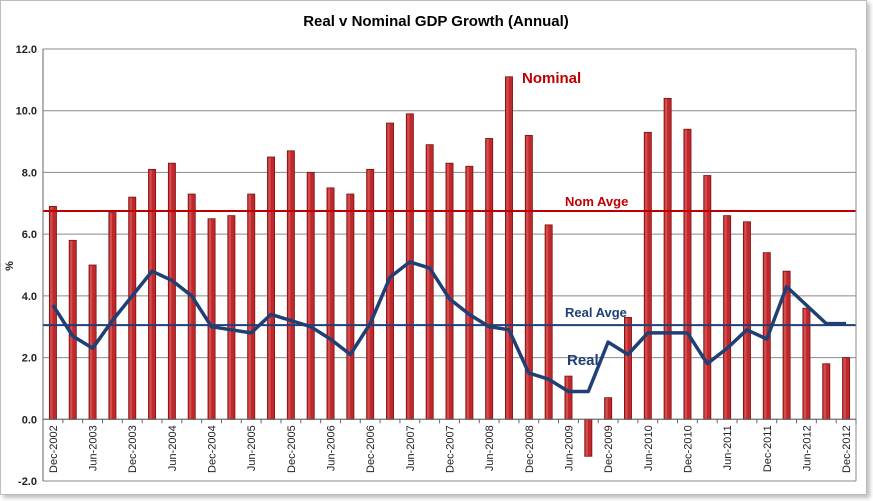 This screenshot has height=501, width=873. What do you see at coordinates (133, 449) in the screenshot?
I see `x-tick-label: Dec-2003` at bounding box center [133, 449].